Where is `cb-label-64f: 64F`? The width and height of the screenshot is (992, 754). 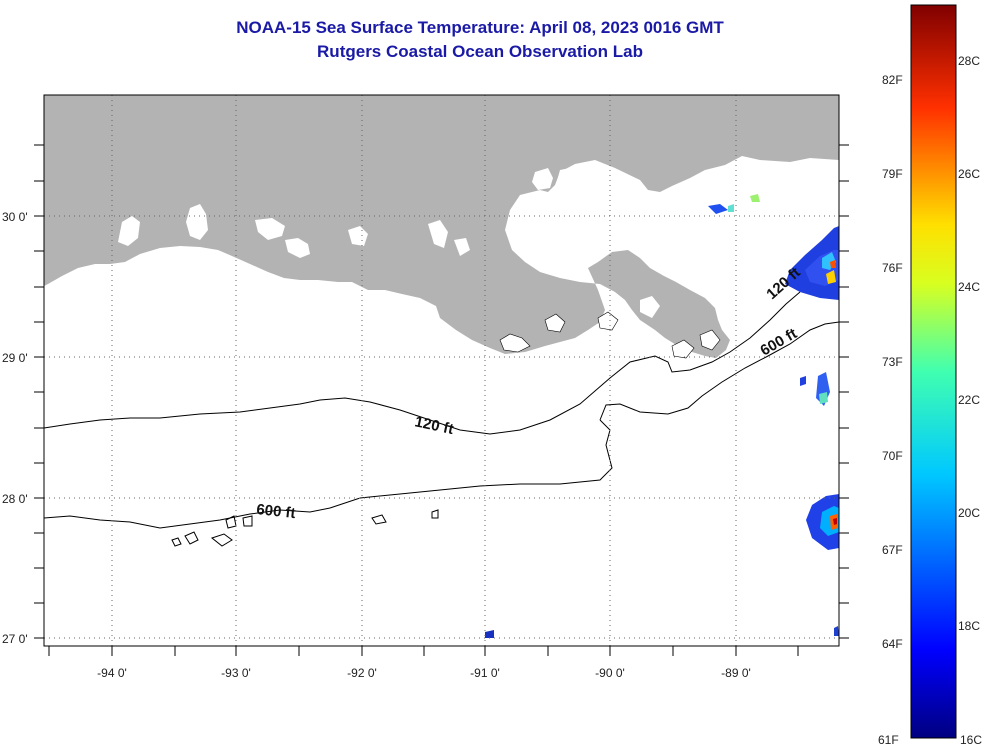 cb-label-64f: 64F is located at coordinates (892, 644).